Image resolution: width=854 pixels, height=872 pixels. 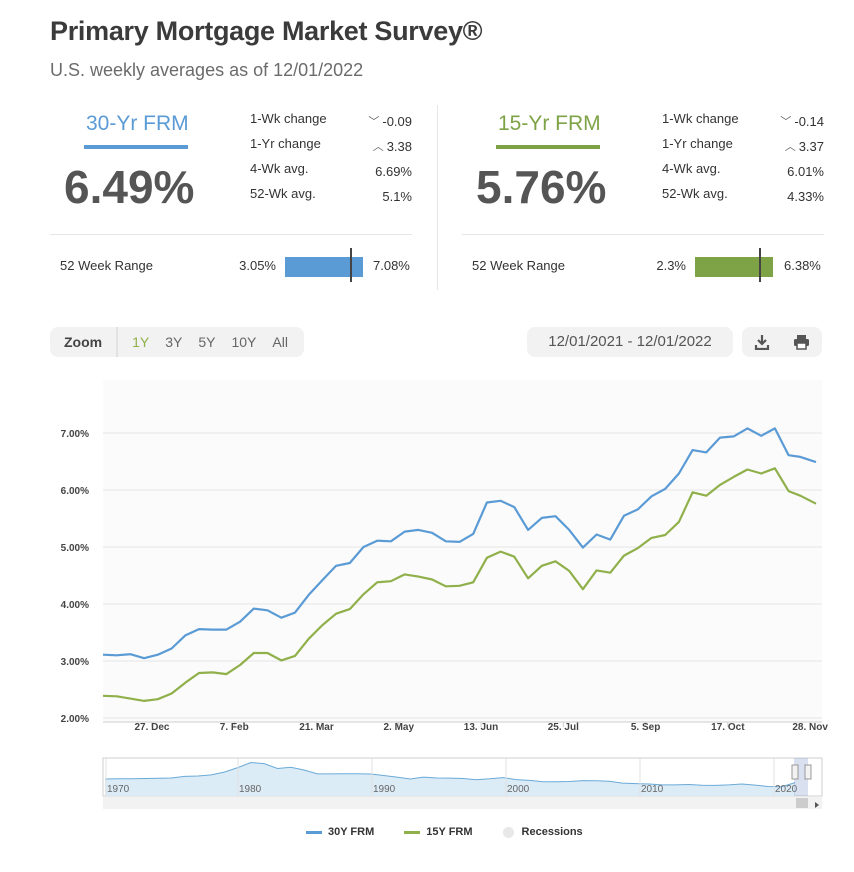 I want to click on date-range-display: 12/01/2021 - 12/01/2022, so click(x=630, y=342).